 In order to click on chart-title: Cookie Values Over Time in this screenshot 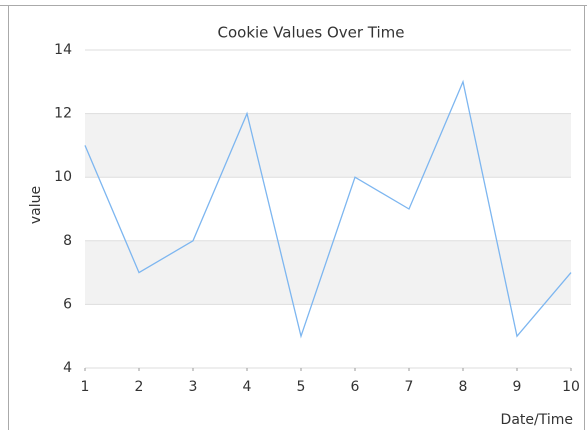, I will do `click(310, 33)`.